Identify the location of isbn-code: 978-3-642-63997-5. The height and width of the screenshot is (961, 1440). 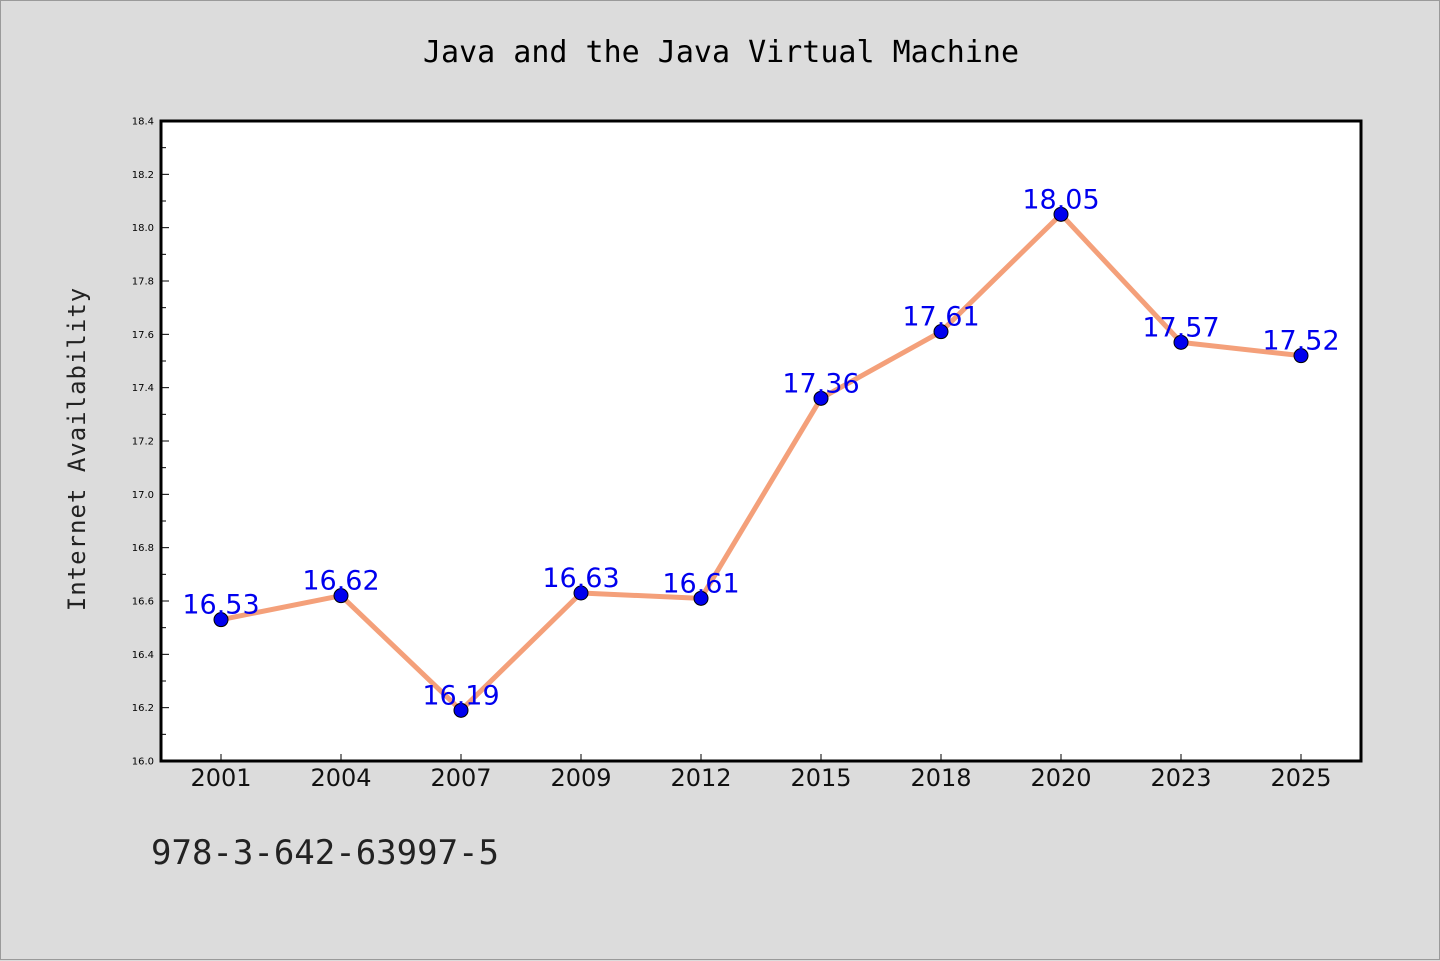
(325, 853).